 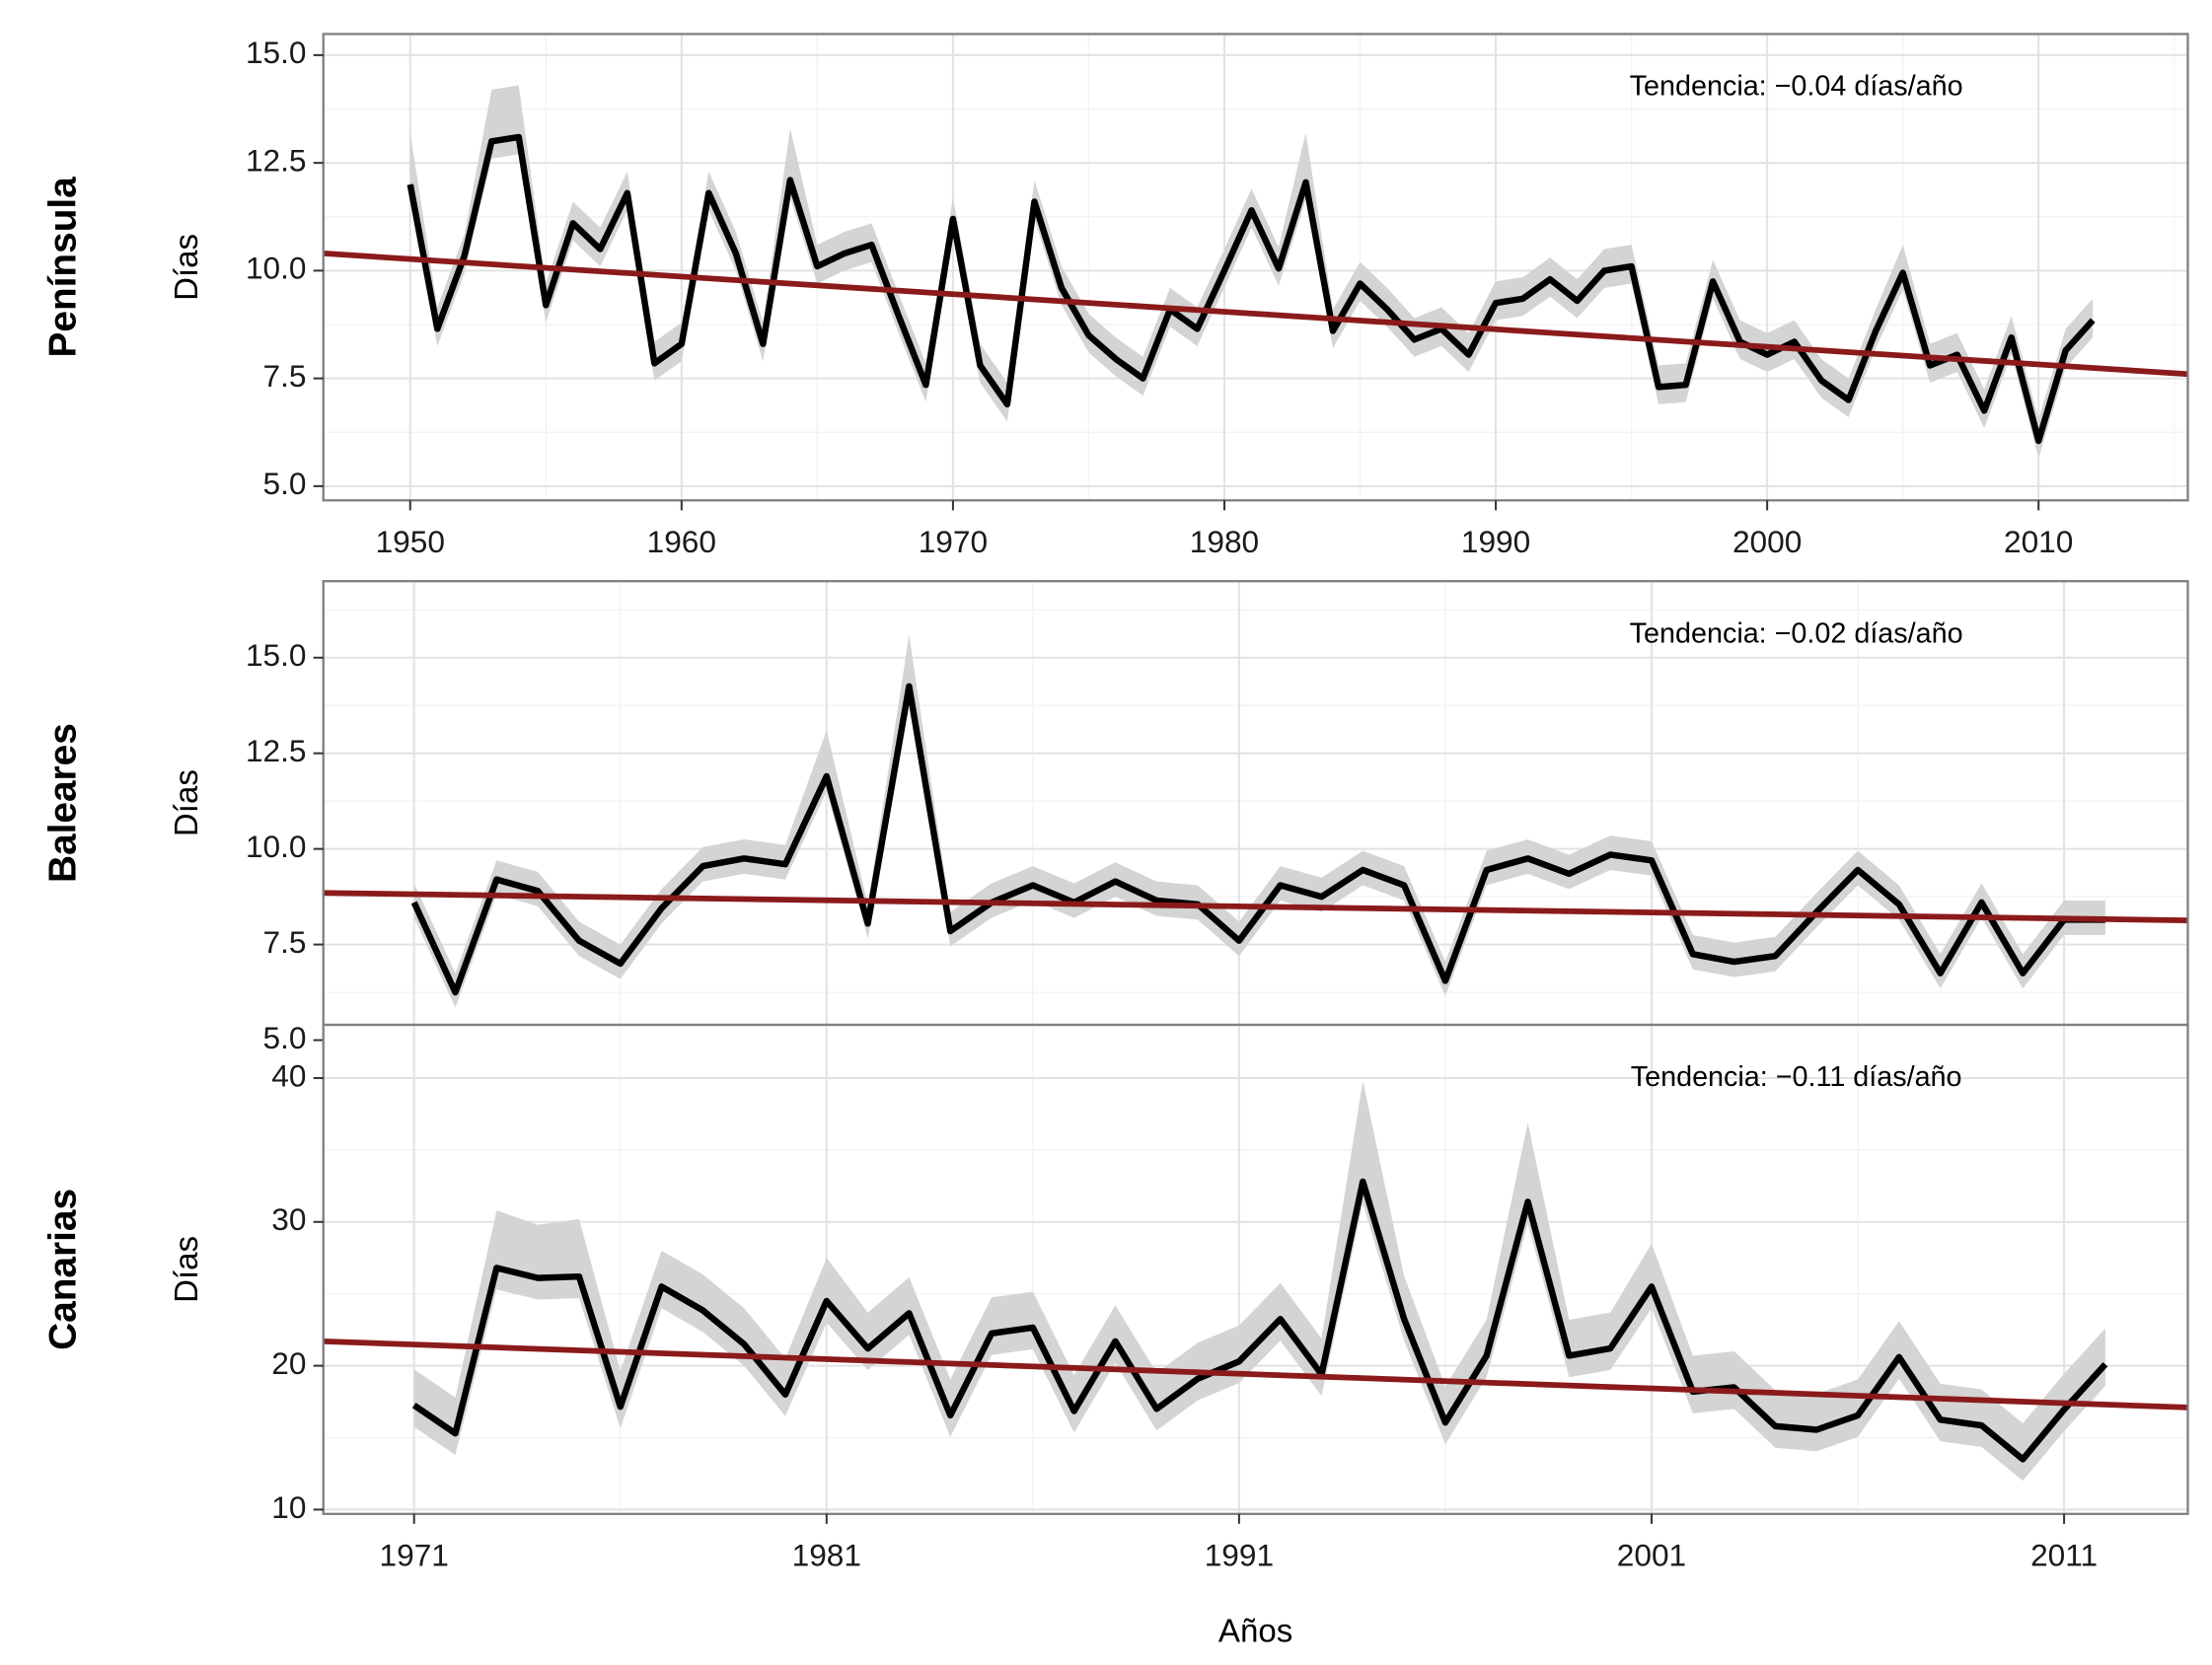 I want to click on y-tick-label: 20, so click(x=288, y=1363).